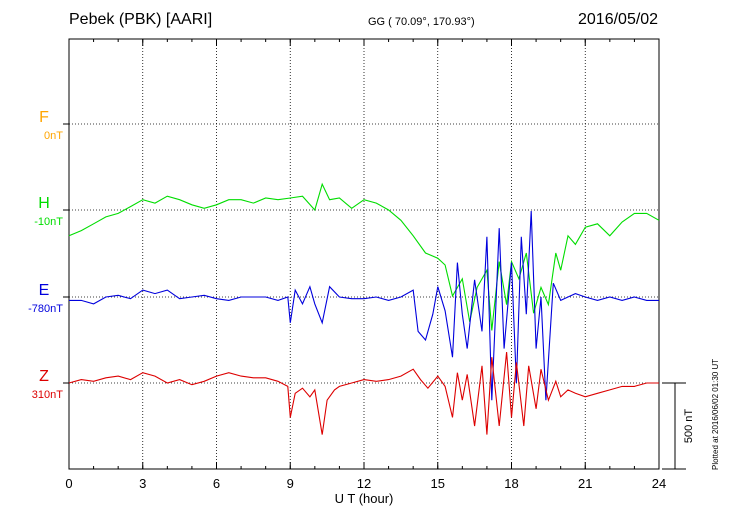 This screenshot has height=520, width=730. I want to click on x-tick-label: 9, so click(290, 483).